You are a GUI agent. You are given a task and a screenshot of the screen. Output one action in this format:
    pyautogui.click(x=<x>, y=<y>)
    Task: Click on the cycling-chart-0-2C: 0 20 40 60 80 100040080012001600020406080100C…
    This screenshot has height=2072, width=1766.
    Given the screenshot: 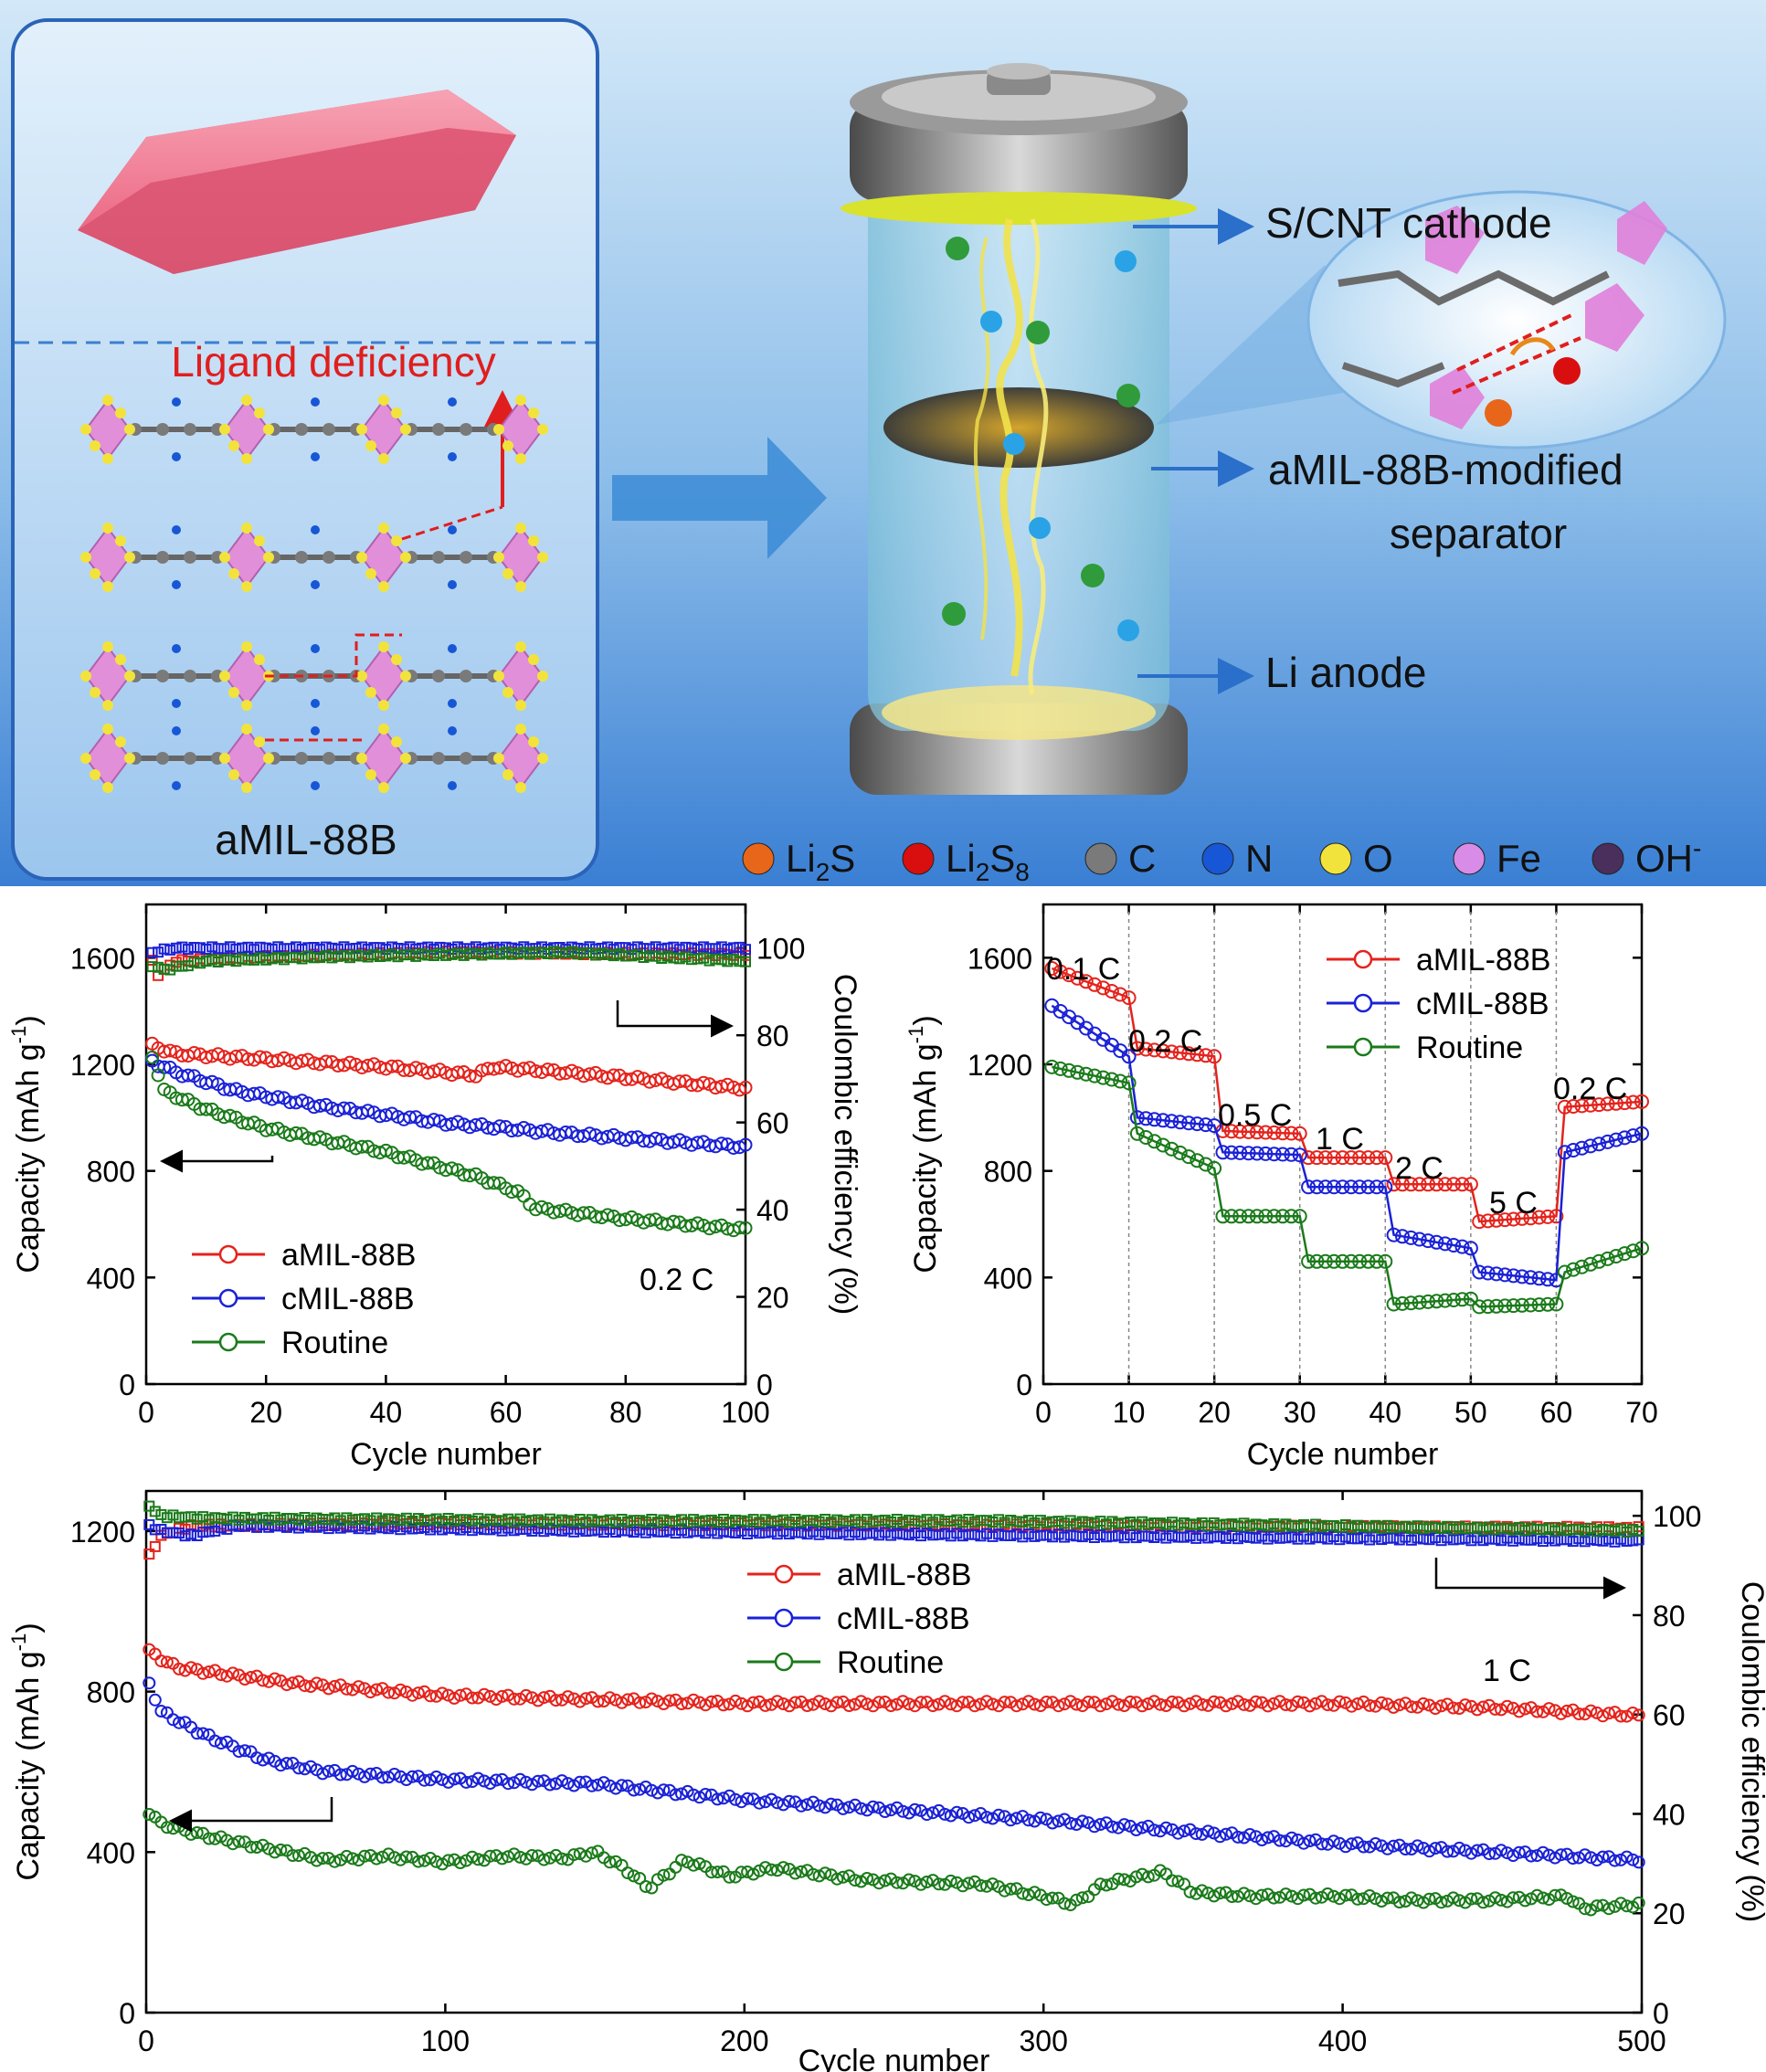 What is the action you would take?
    pyautogui.click(x=434, y=1187)
    